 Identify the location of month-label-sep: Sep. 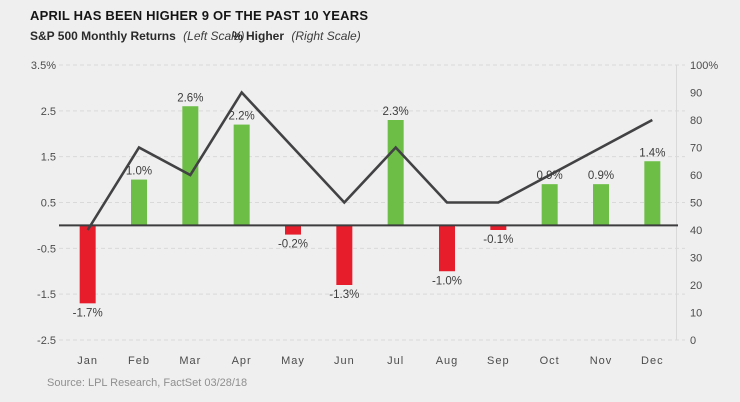
(498, 361).